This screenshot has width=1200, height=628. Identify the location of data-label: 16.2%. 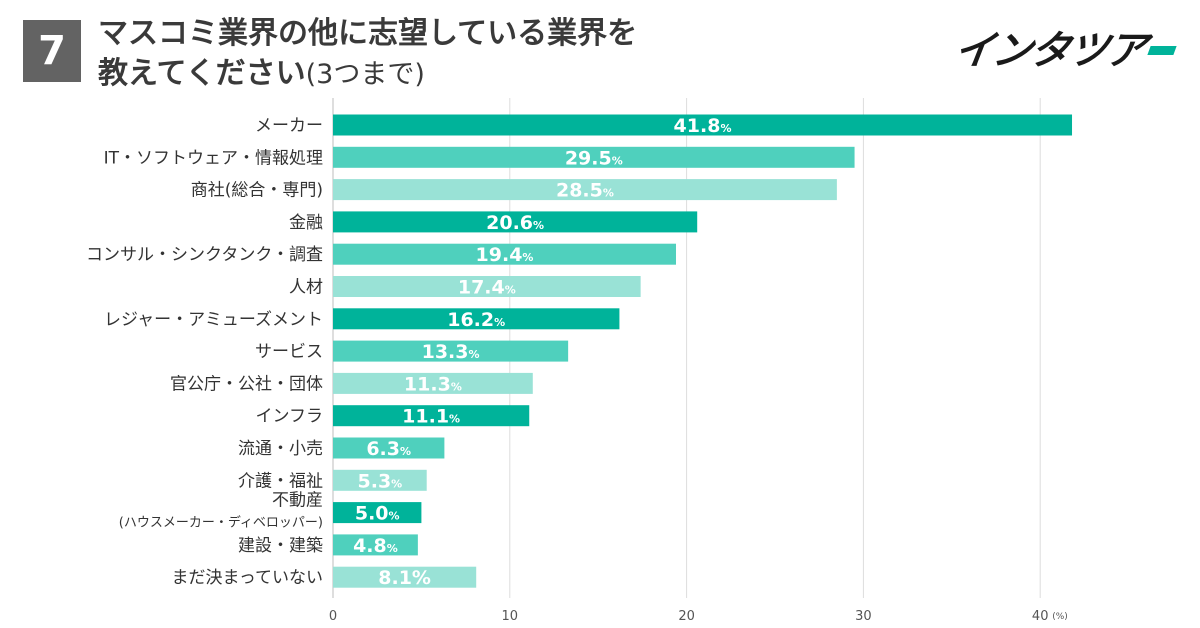
(476, 320).